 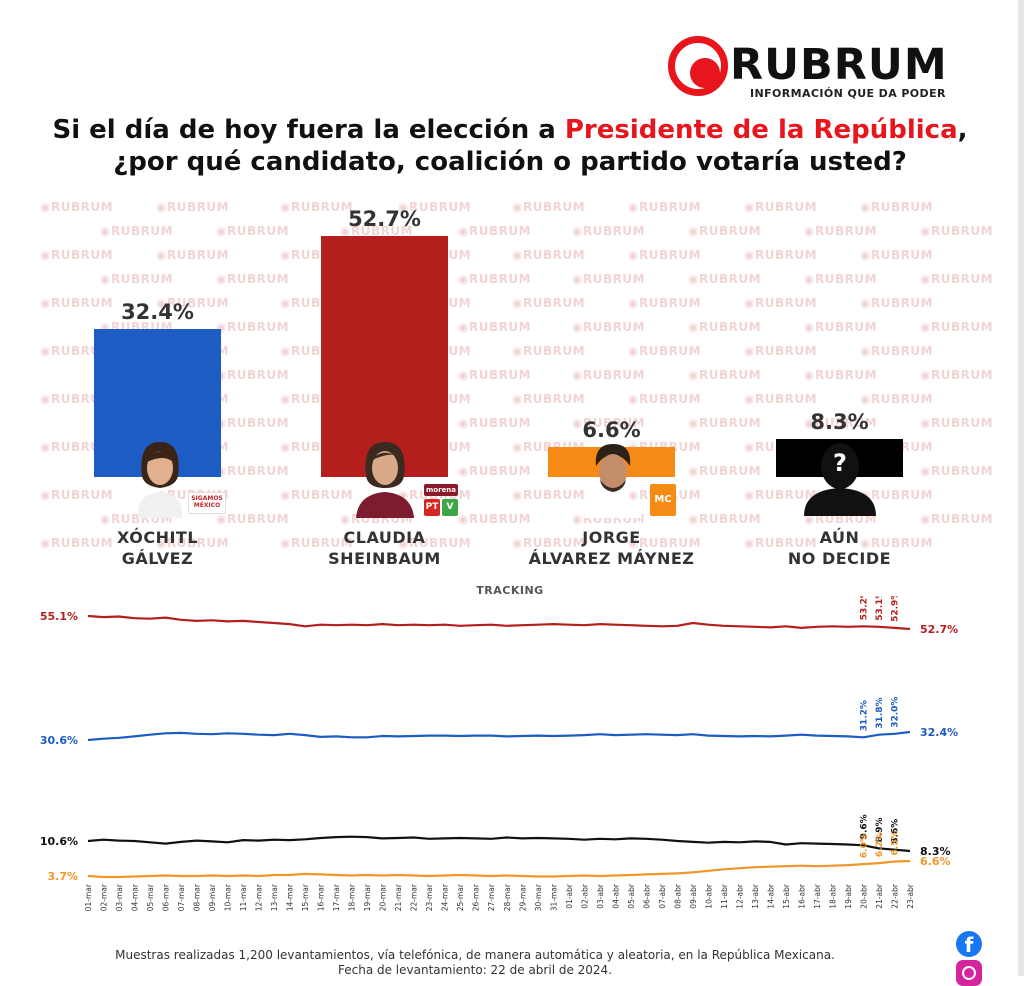 I want to click on x-tick-label: 05-abr, so click(x=631, y=896).